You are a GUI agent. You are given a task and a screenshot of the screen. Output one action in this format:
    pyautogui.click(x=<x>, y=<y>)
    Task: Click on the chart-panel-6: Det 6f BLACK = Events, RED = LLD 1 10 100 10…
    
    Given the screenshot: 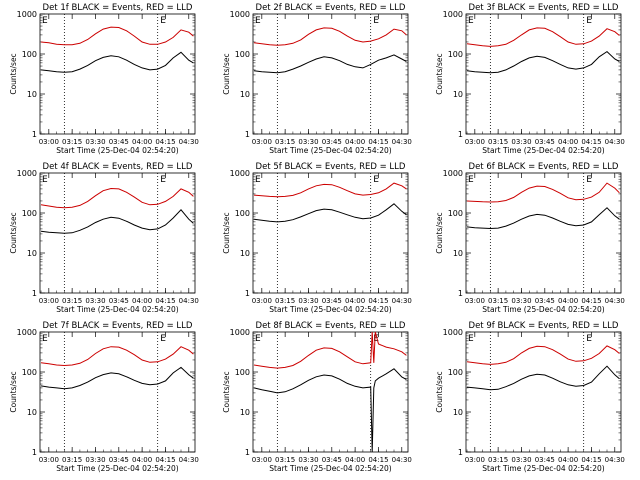 What is the action you would take?
    pyautogui.click(x=530, y=238)
    